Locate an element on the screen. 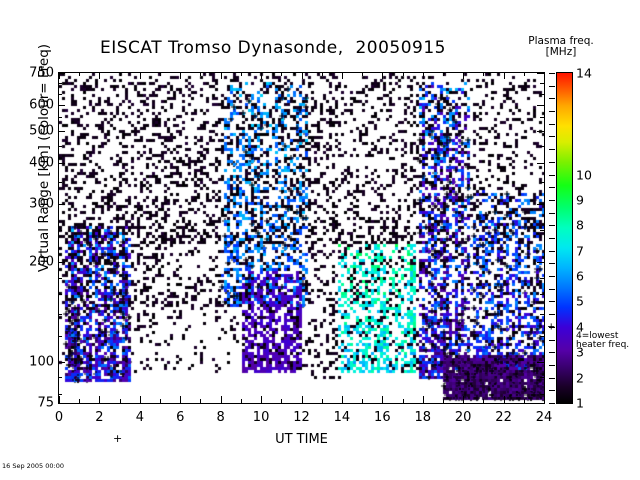 This screenshot has width=640, height=480. y-tick-label: 300 is located at coordinates (41, 204).